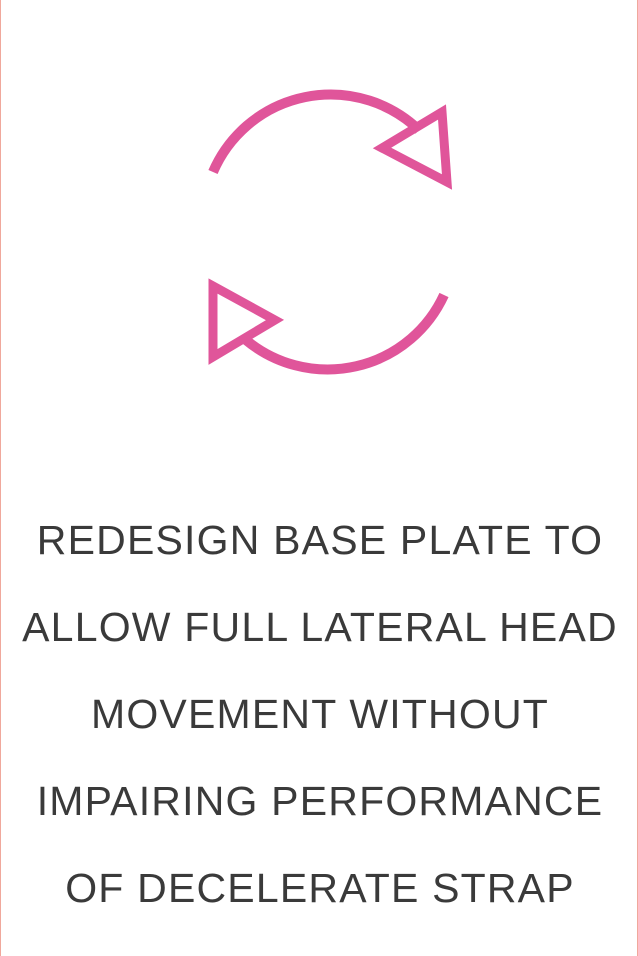 The height and width of the screenshot is (956, 638). Describe the element at coordinates (246, 321) in the screenshot. I see `lower-arrowhead` at that location.